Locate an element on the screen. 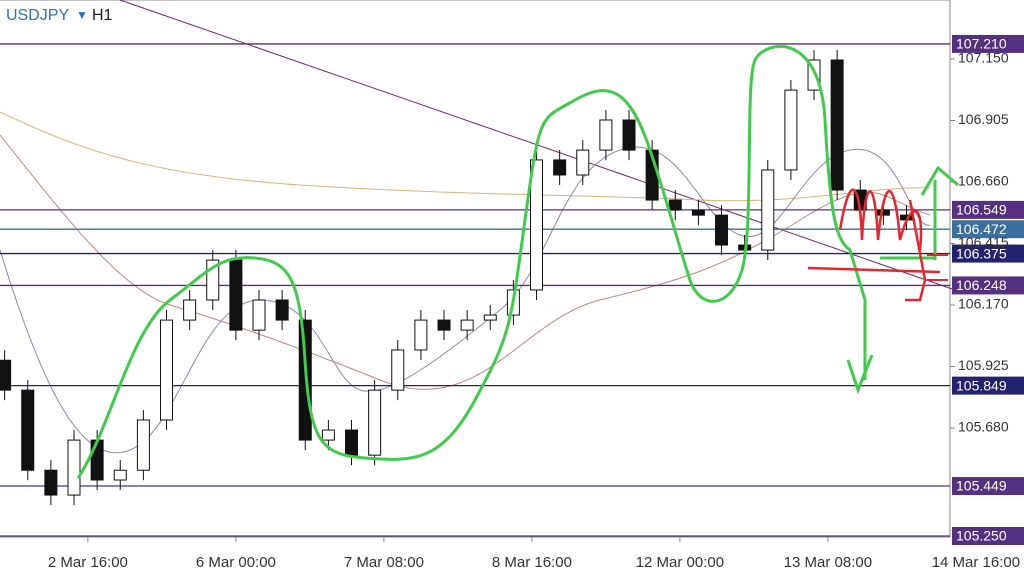 Image resolution: width=1024 pixels, height=576 pixels. x-tick-label: 14 Mar 16:00 is located at coordinates (976, 562).